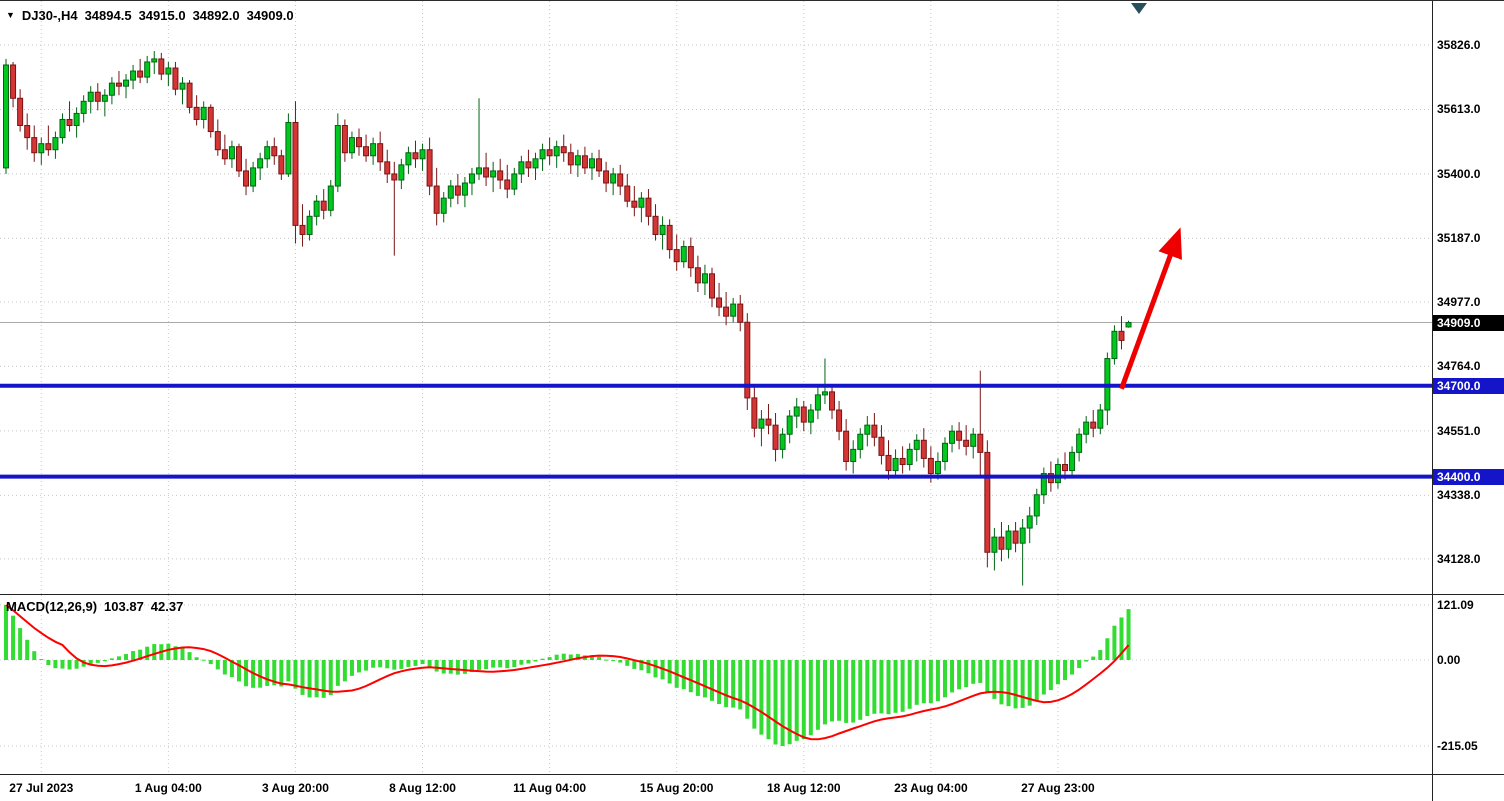 The image size is (1504, 801). I want to click on macd-indicator-info: MACD(12,26,9) 103.87 42.37, so click(94, 606).